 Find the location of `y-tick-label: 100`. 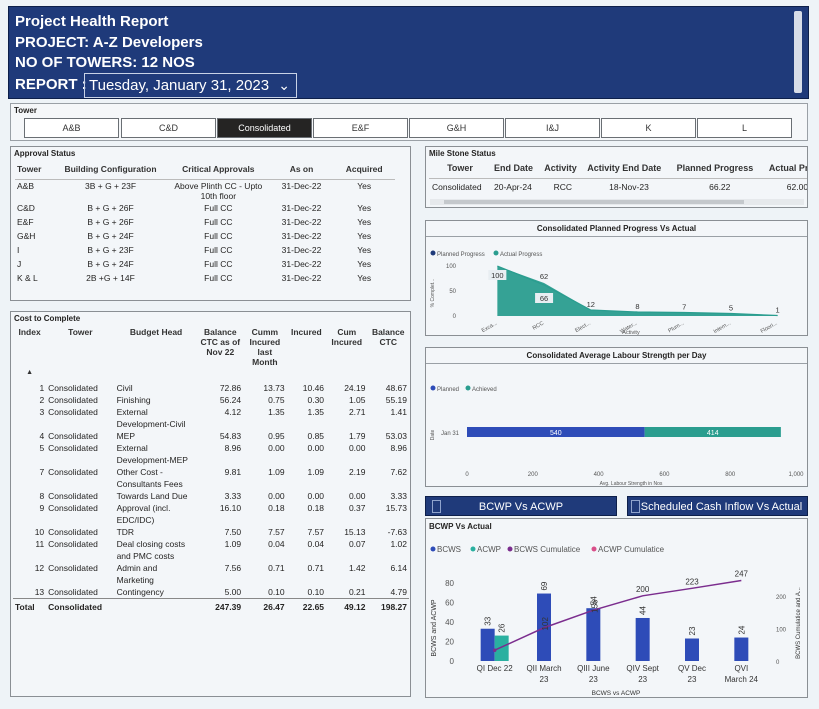

y-tick-label: 100 is located at coordinates (451, 267).